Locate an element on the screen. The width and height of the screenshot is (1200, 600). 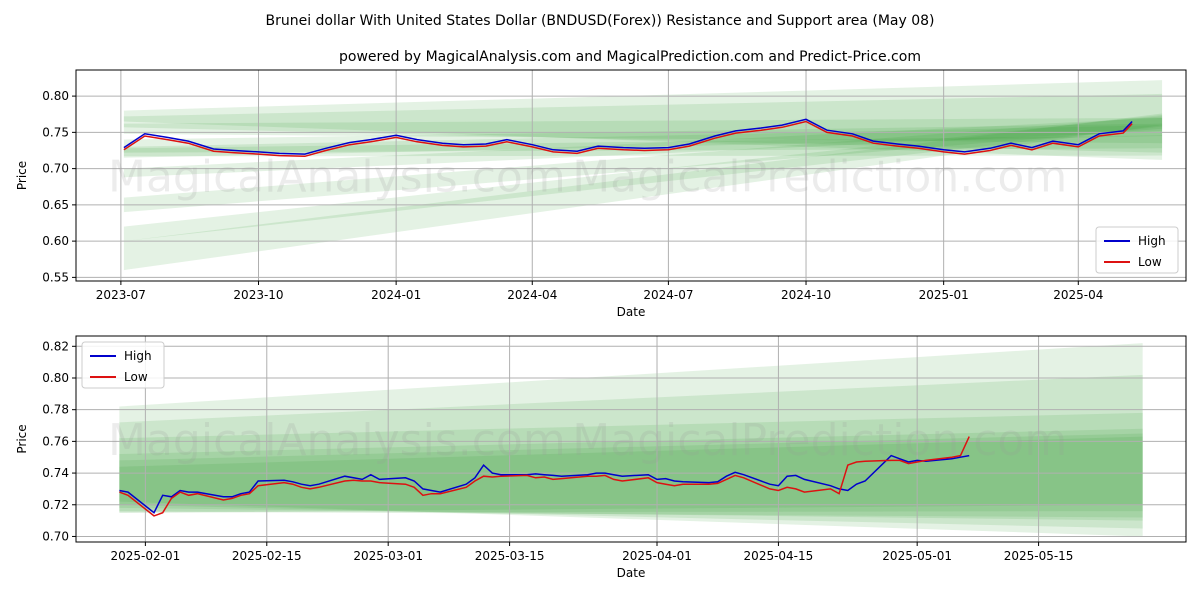
y-tick-label: 0.65 is located at coordinates (55, 205).